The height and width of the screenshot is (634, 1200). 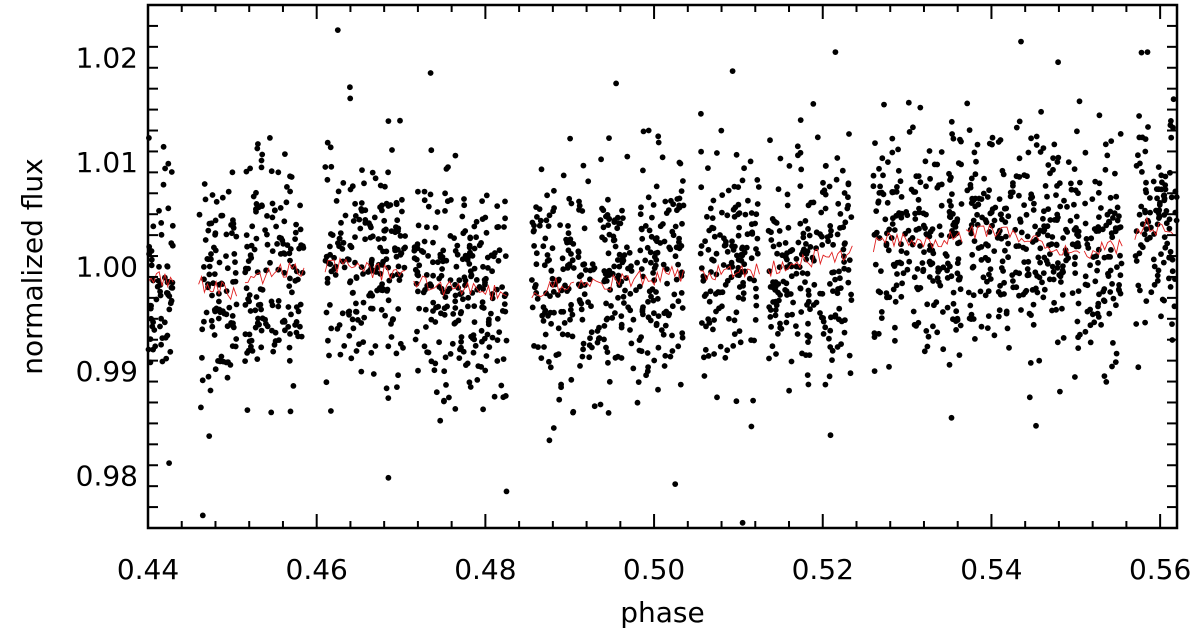 I want to click on y-axis-label: normalized flux, so click(x=32, y=266).